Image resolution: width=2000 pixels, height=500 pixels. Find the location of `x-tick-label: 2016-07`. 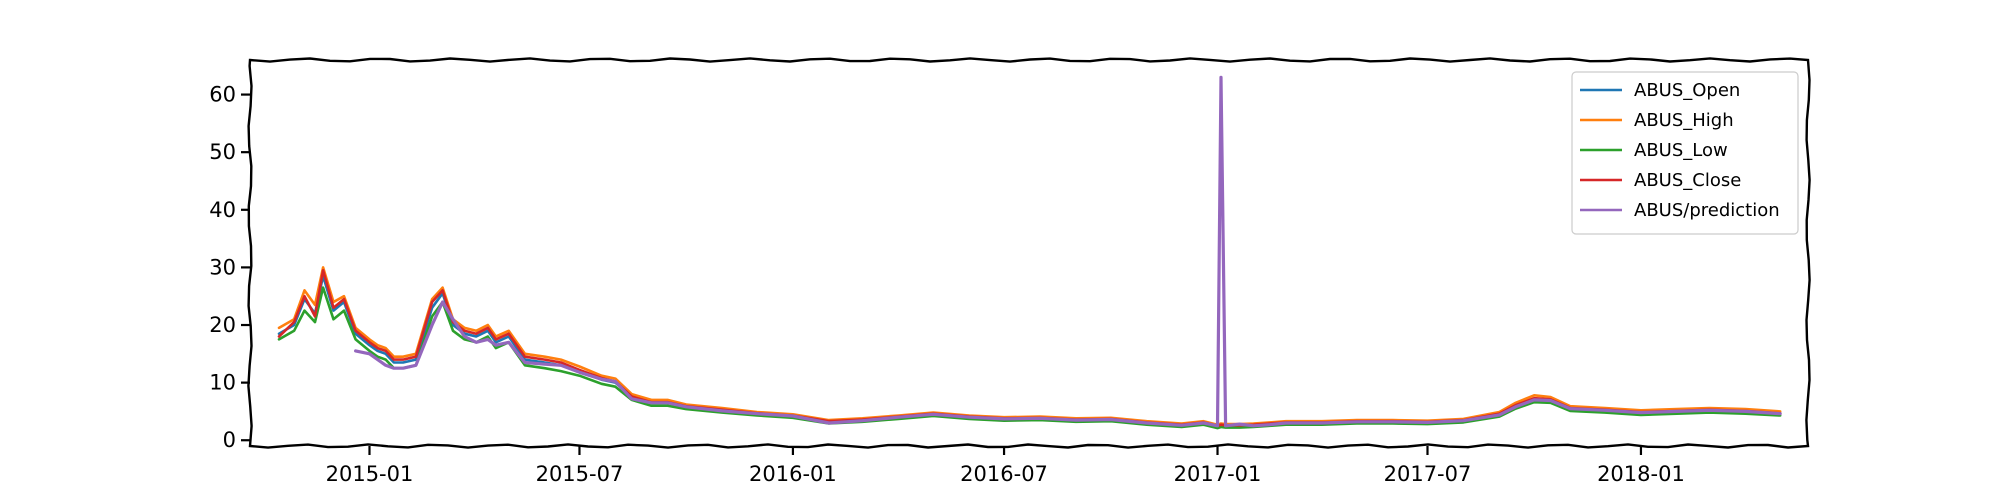

x-tick-label: 2016-07 is located at coordinates (1004, 474).